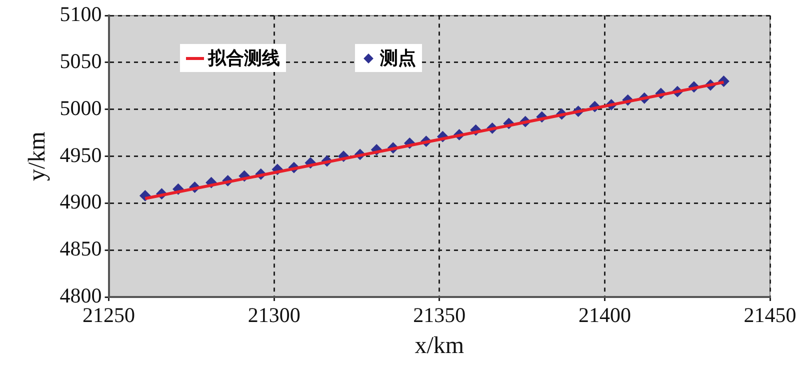 Image resolution: width=800 pixels, height=369 pixels. I want to click on legend-label: 测点, so click(398, 58).